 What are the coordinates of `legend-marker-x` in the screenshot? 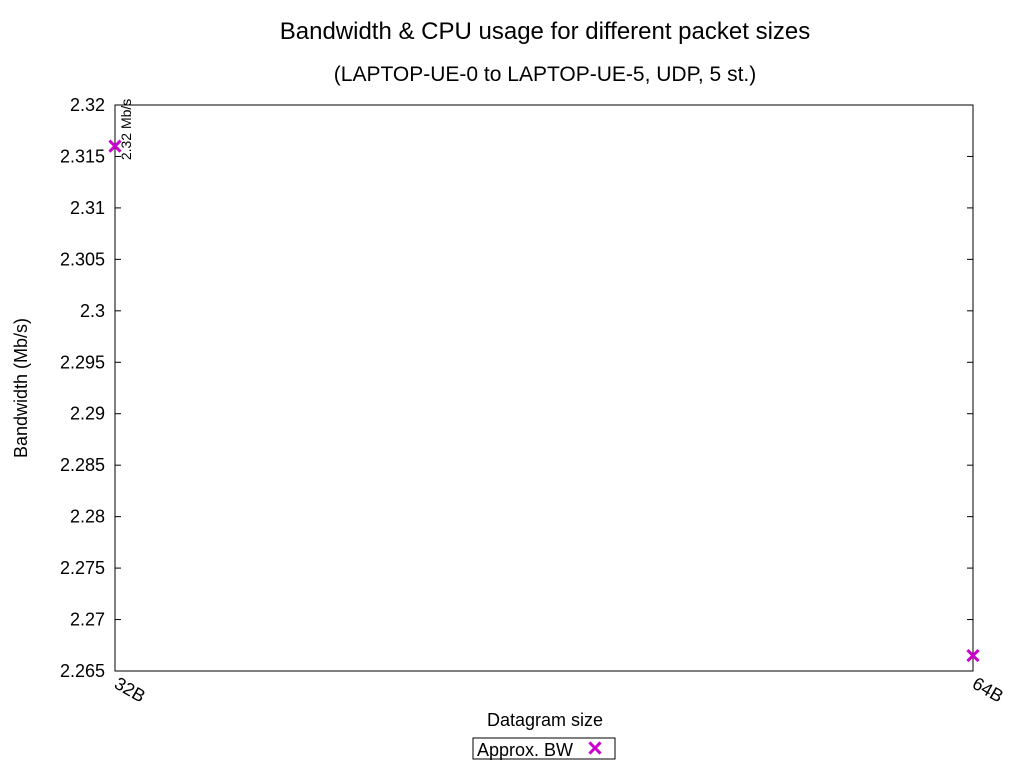 It's located at (595, 748).